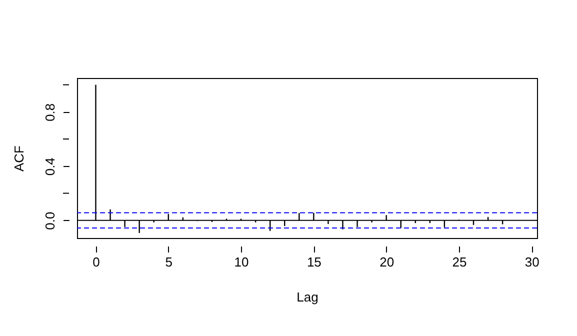  I want to click on y-tick-label: 0.8, so click(50, 112).